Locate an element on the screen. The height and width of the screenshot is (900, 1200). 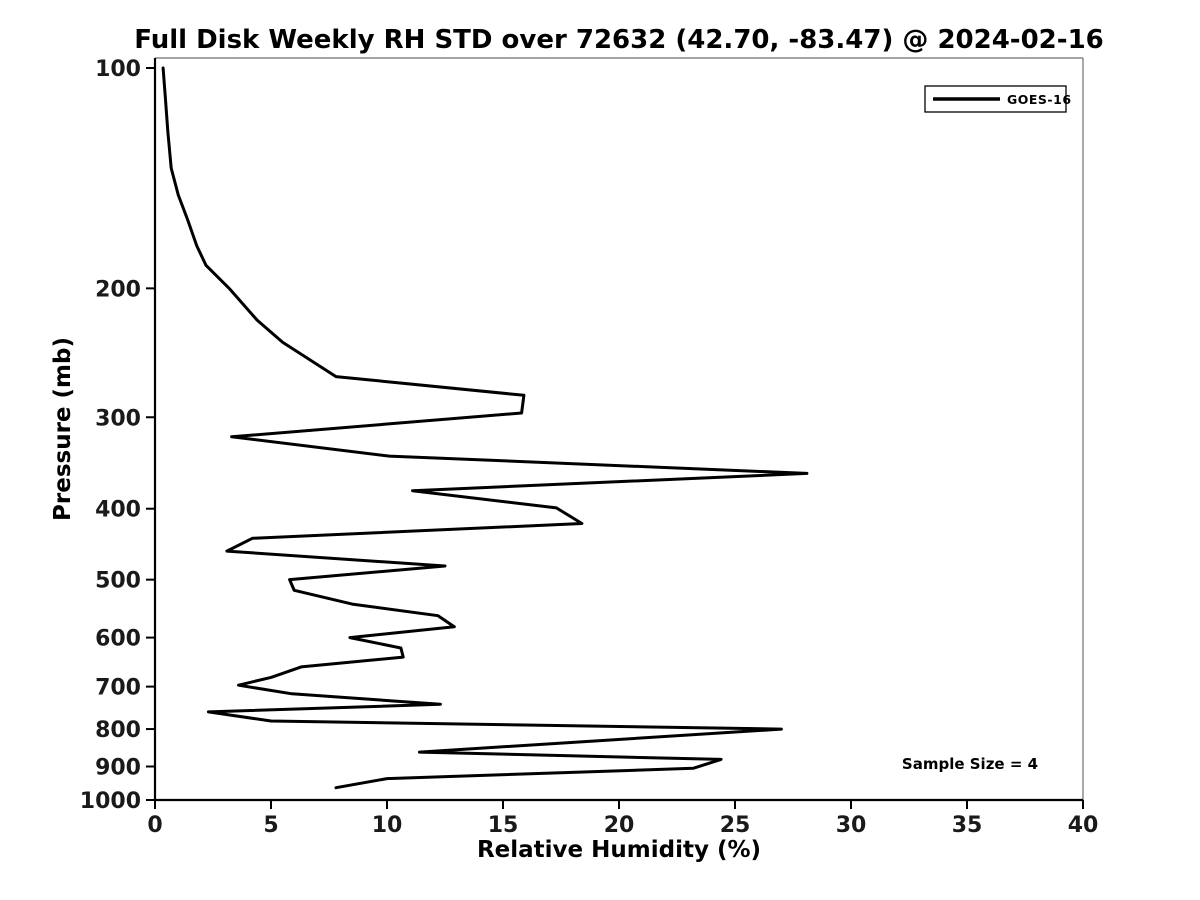
y-axis-label: Pressure (mb) is located at coordinates (63, 429).